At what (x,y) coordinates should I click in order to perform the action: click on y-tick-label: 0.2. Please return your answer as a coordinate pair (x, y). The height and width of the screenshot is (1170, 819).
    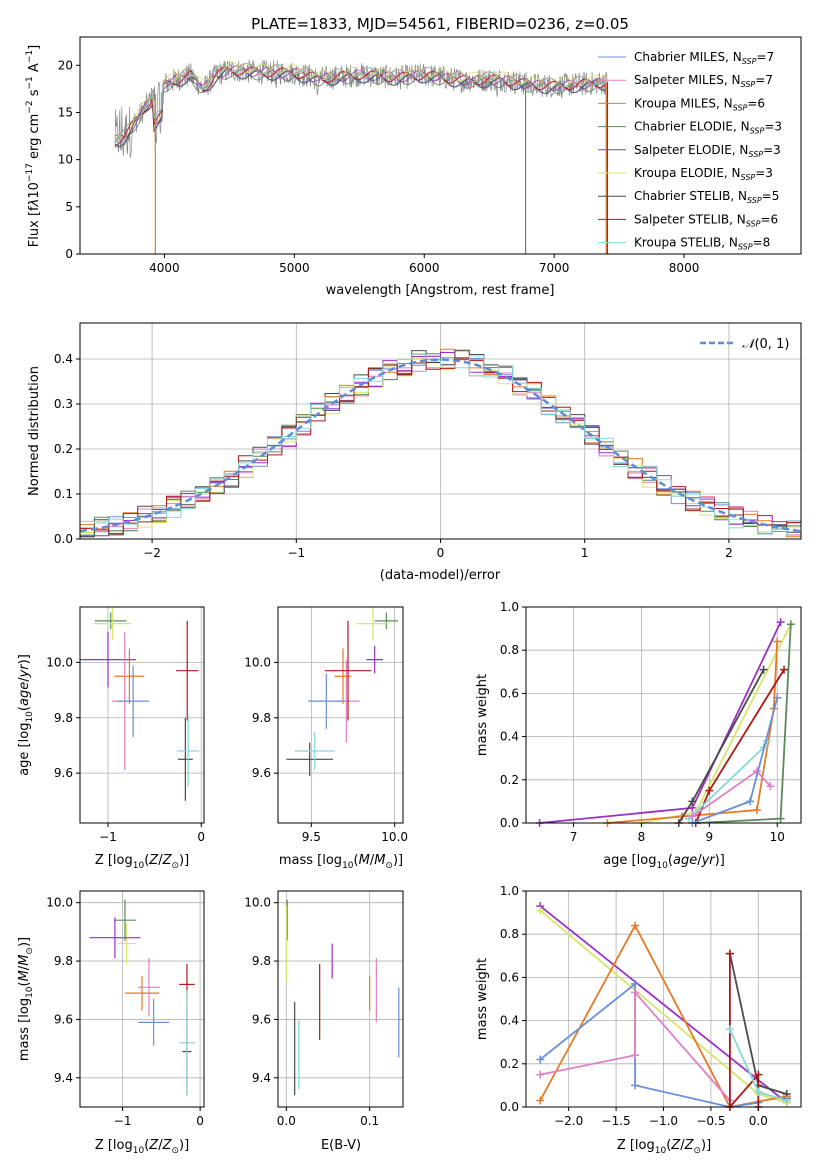
    Looking at the image, I should click on (509, 1064).